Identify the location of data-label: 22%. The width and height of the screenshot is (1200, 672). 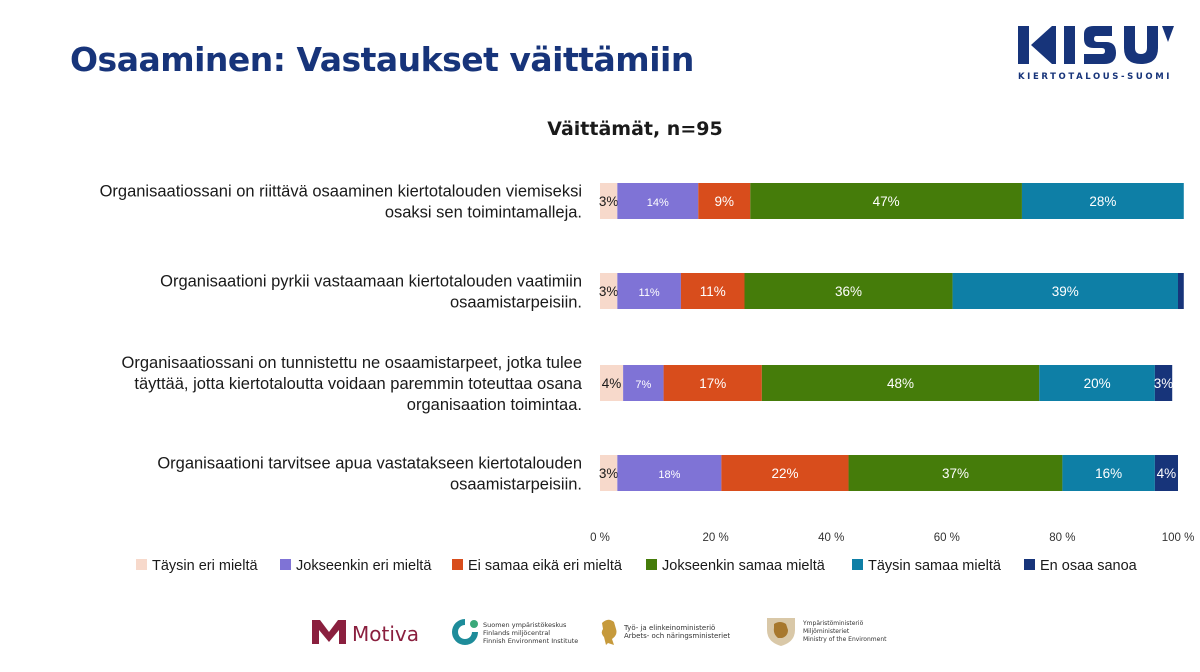
(784, 473).